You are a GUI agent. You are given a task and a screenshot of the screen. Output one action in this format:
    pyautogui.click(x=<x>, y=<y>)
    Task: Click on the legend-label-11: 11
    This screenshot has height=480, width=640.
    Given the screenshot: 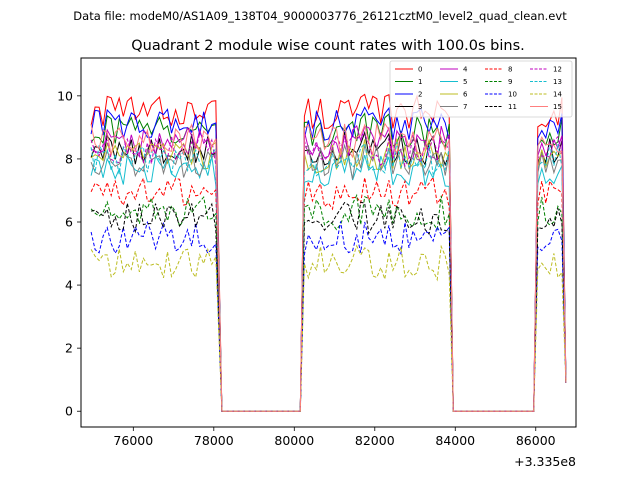 What is the action you would take?
    pyautogui.click(x=512, y=107)
    